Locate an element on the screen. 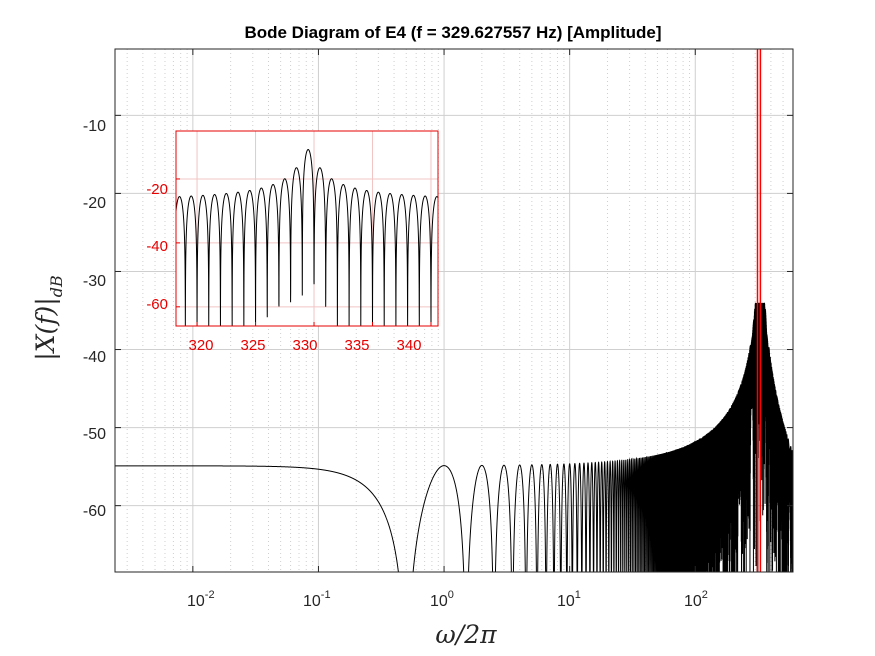  inset-y-tick-label: -60 is located at coordinates (157, 304).